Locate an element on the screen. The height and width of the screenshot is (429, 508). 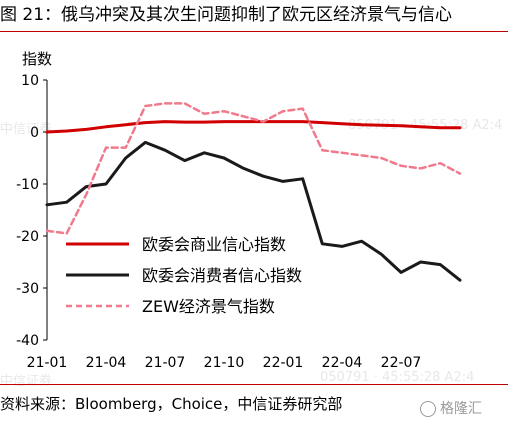
y-tick-label: -10 is located at coordinates (27, 185).